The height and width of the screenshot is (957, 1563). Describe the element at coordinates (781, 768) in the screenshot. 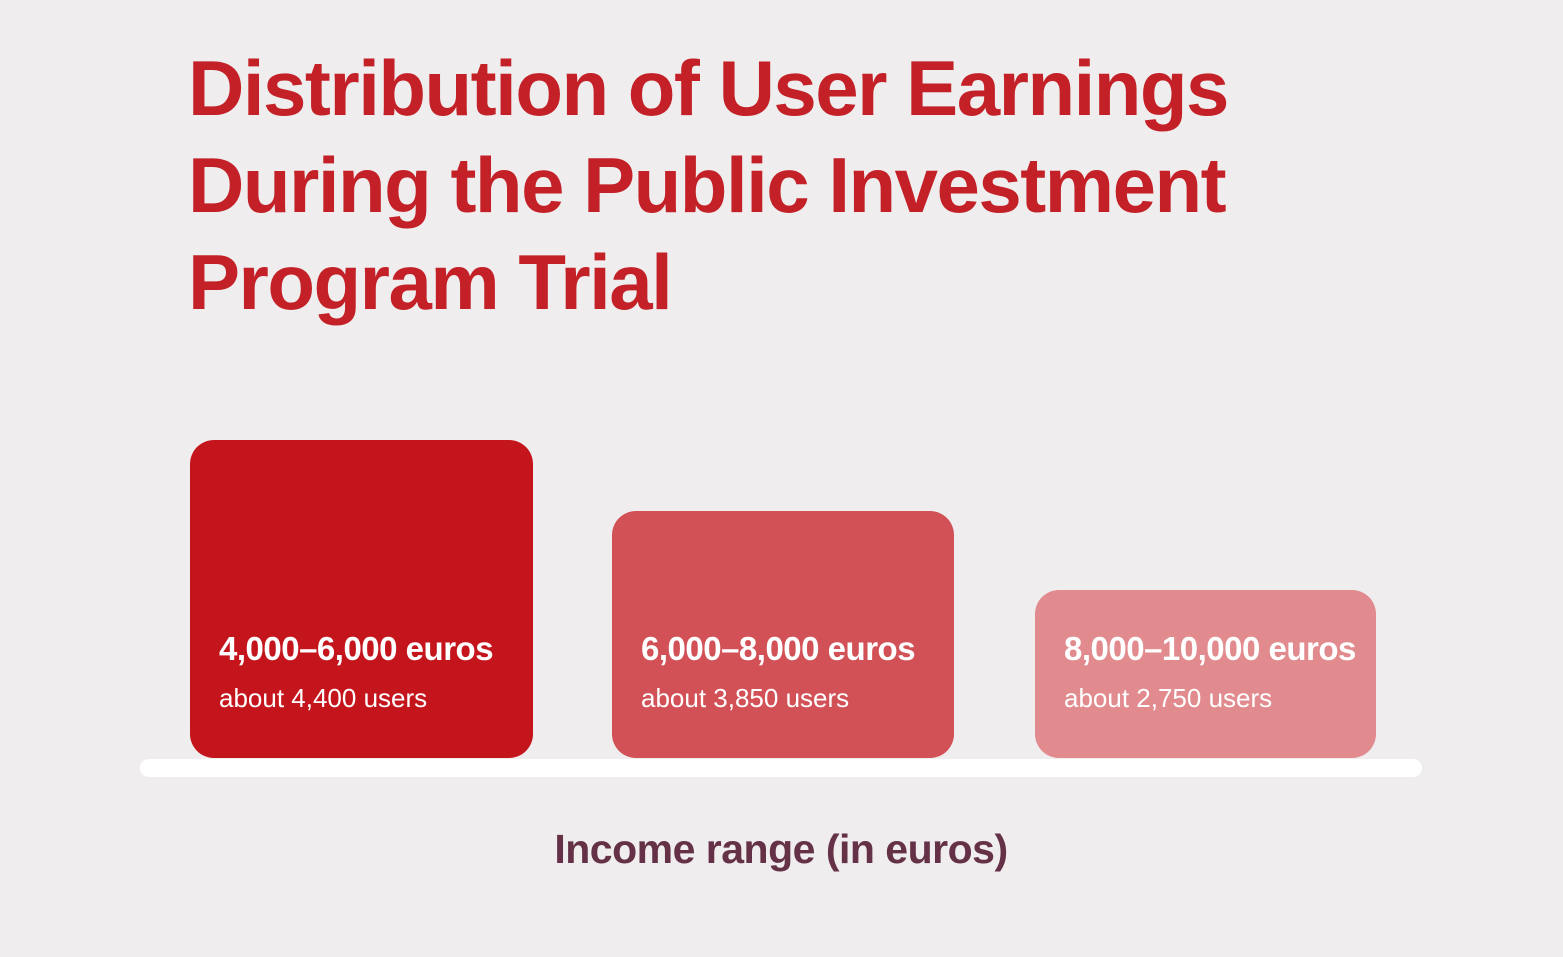

I see `chart-baseline` at that location.